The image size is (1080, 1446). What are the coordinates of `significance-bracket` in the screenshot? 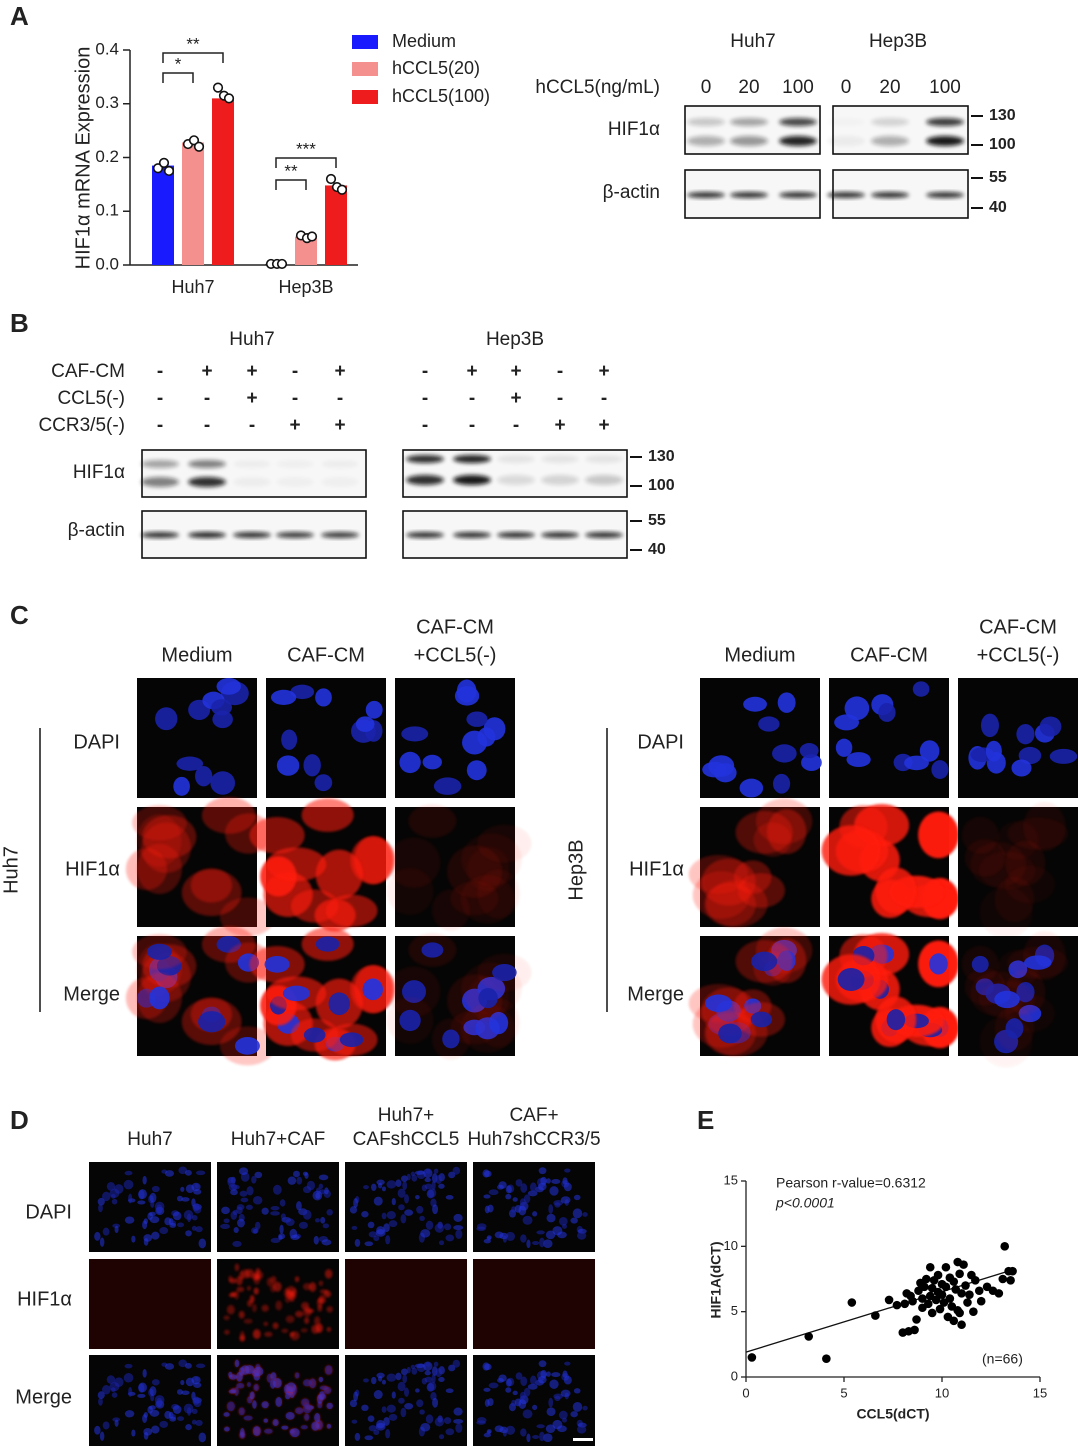 It's located at (306, 162).